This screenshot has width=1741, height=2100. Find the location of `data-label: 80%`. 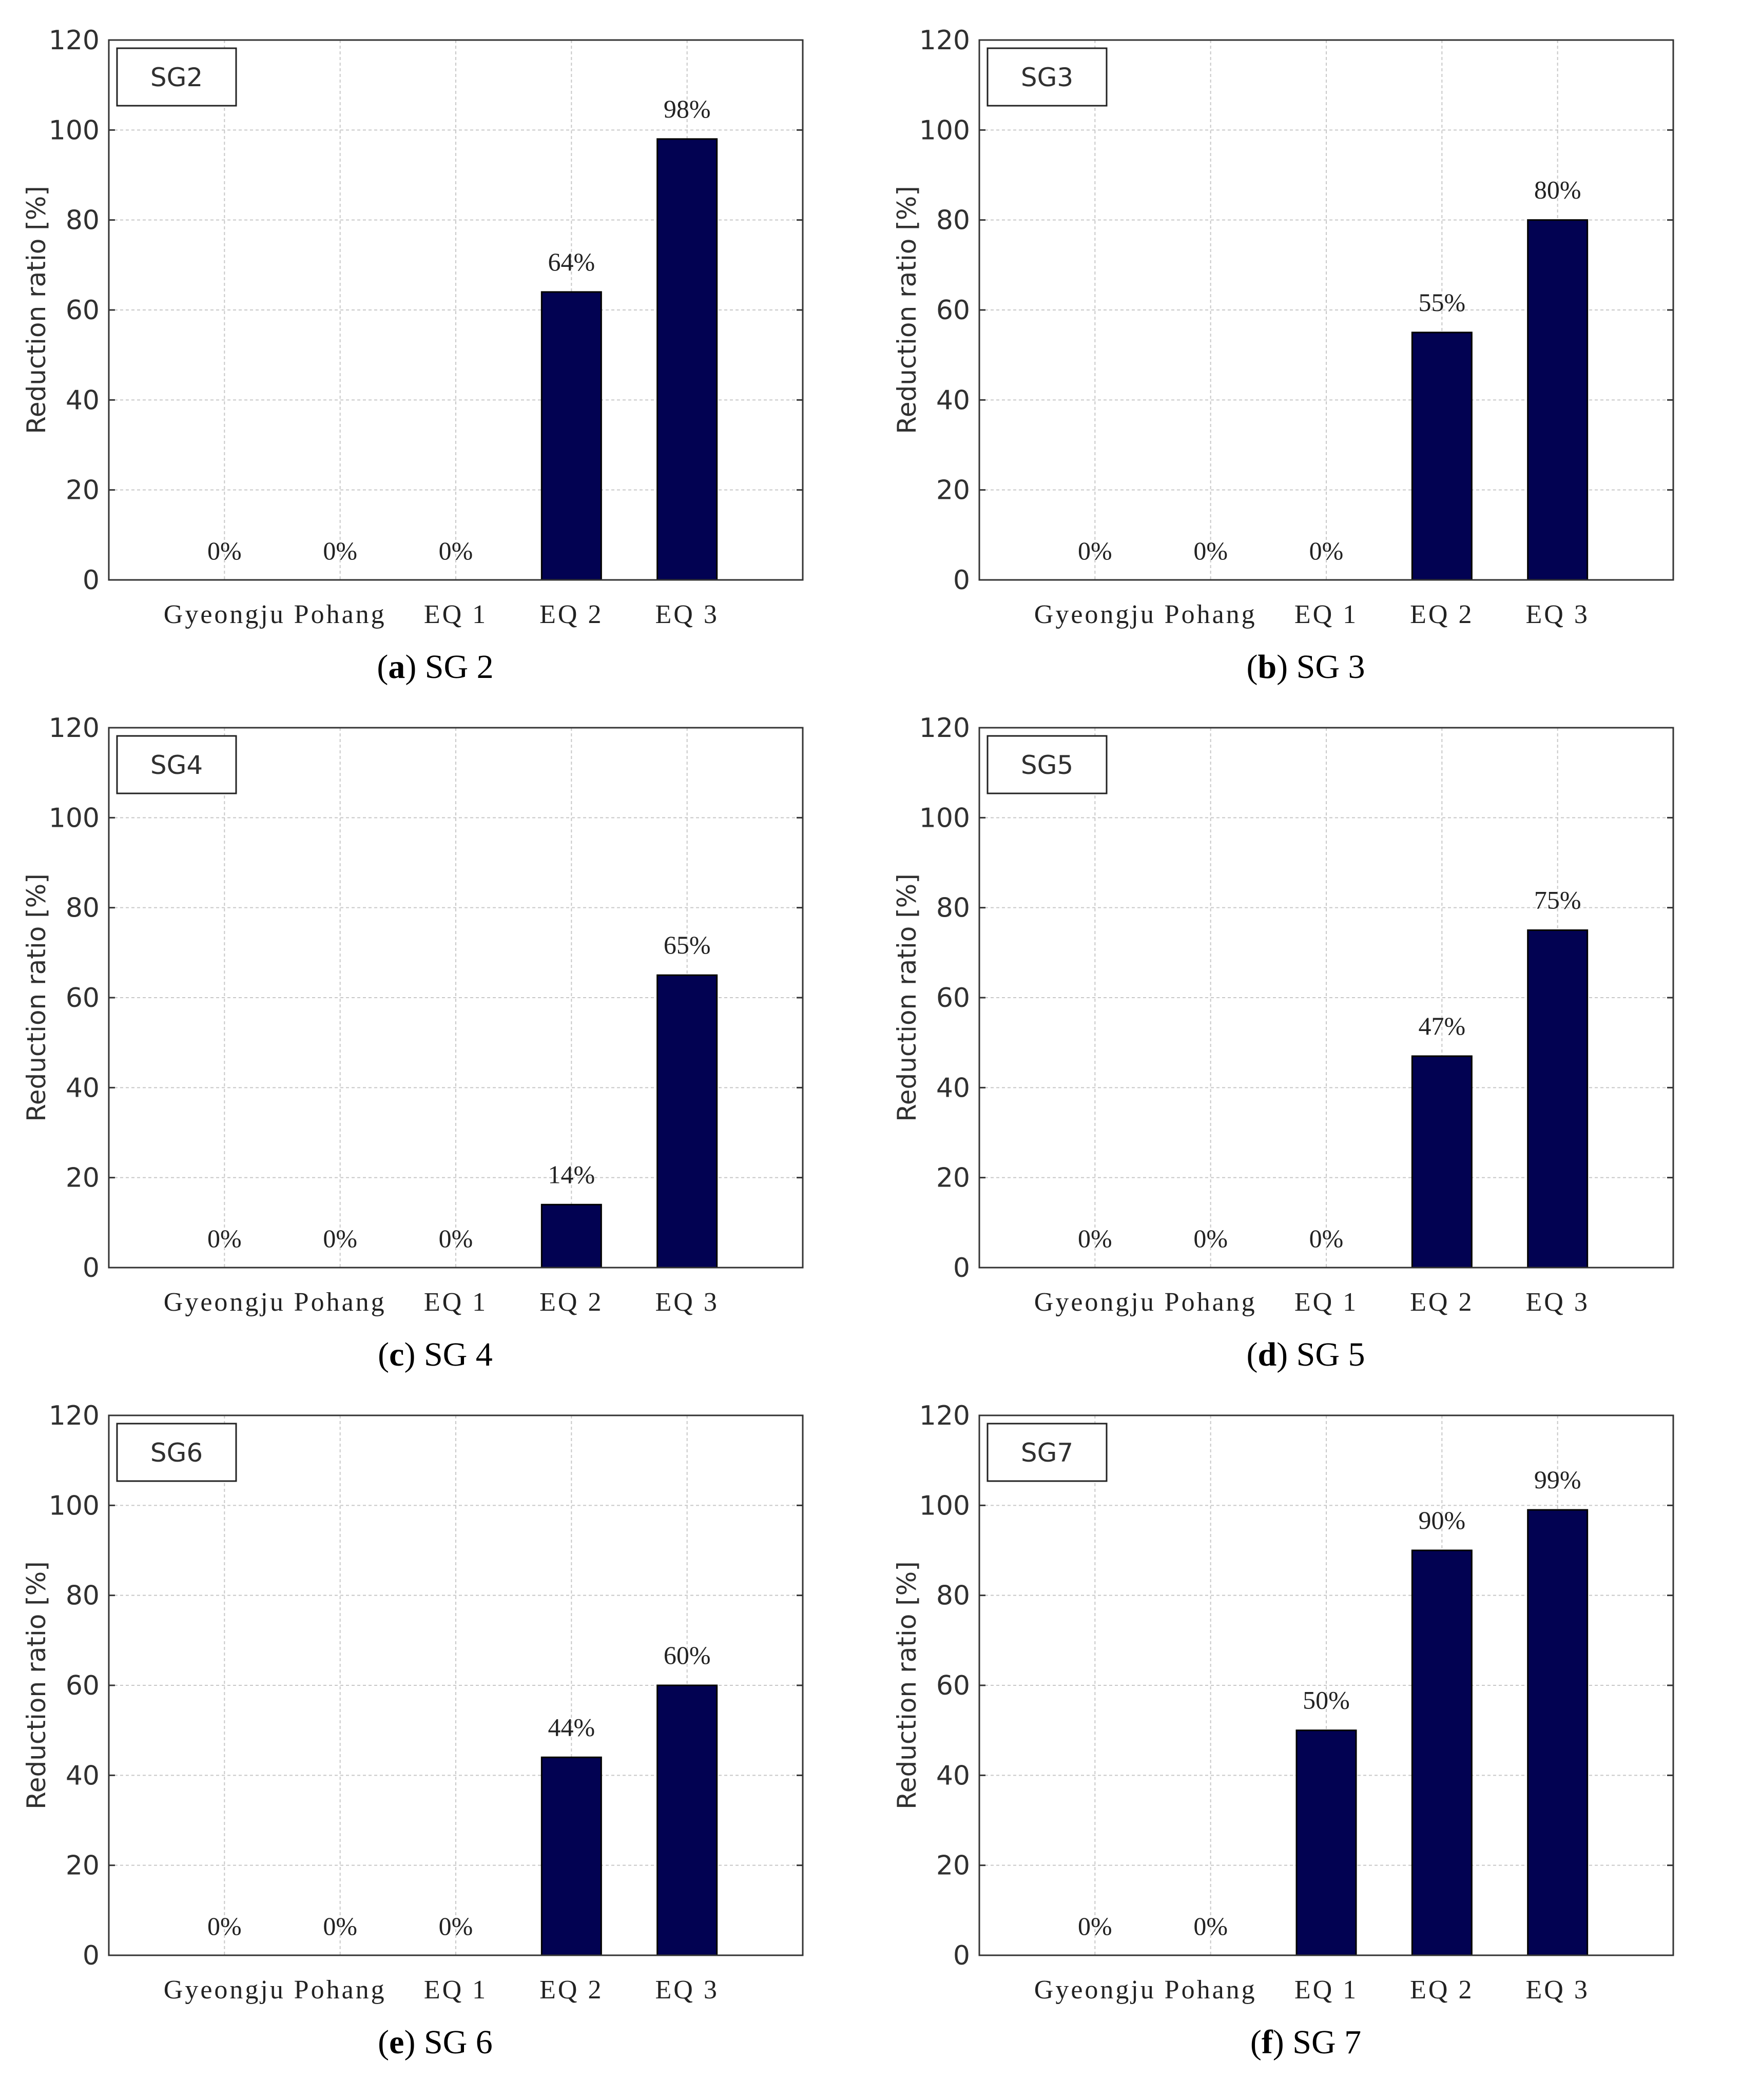

data-label: 80% is located at coordinates (1557, 190).